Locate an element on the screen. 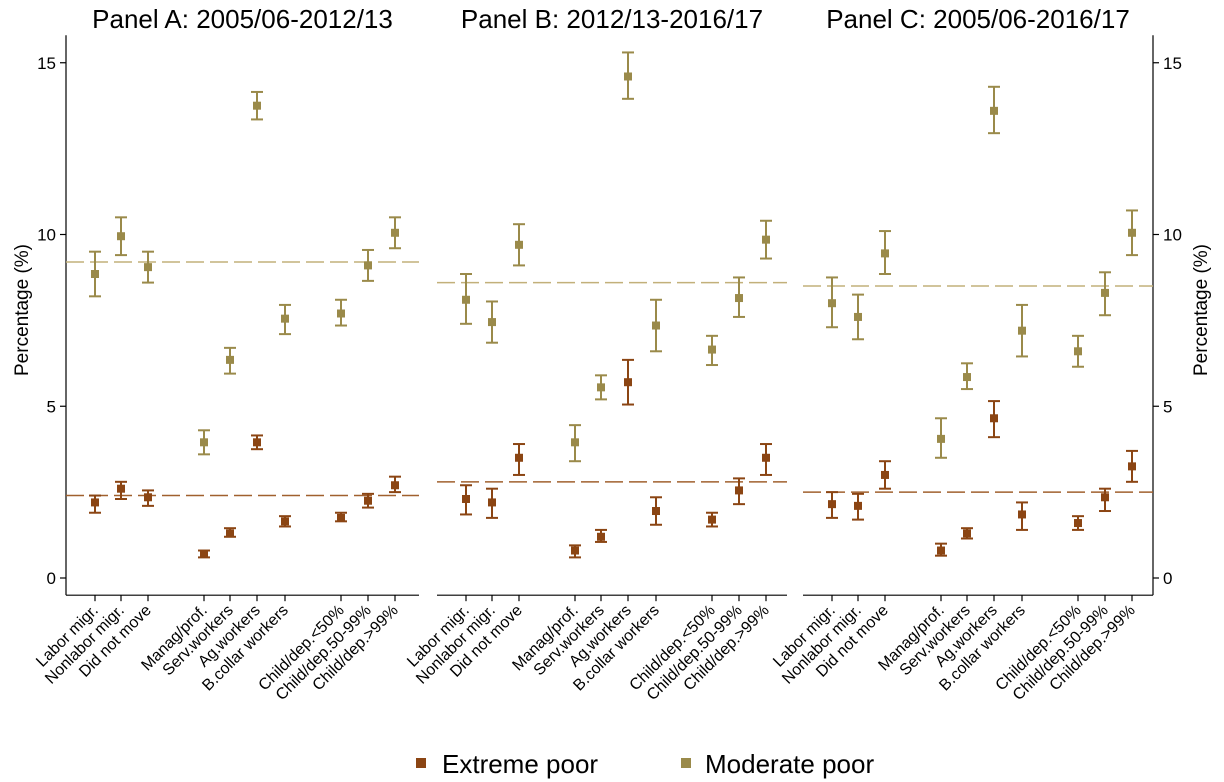 The width and height of the screenshot is (1224, 782). panel-title: Panel A: 2005/06-2012/13 is located at coordinates (242, 19).